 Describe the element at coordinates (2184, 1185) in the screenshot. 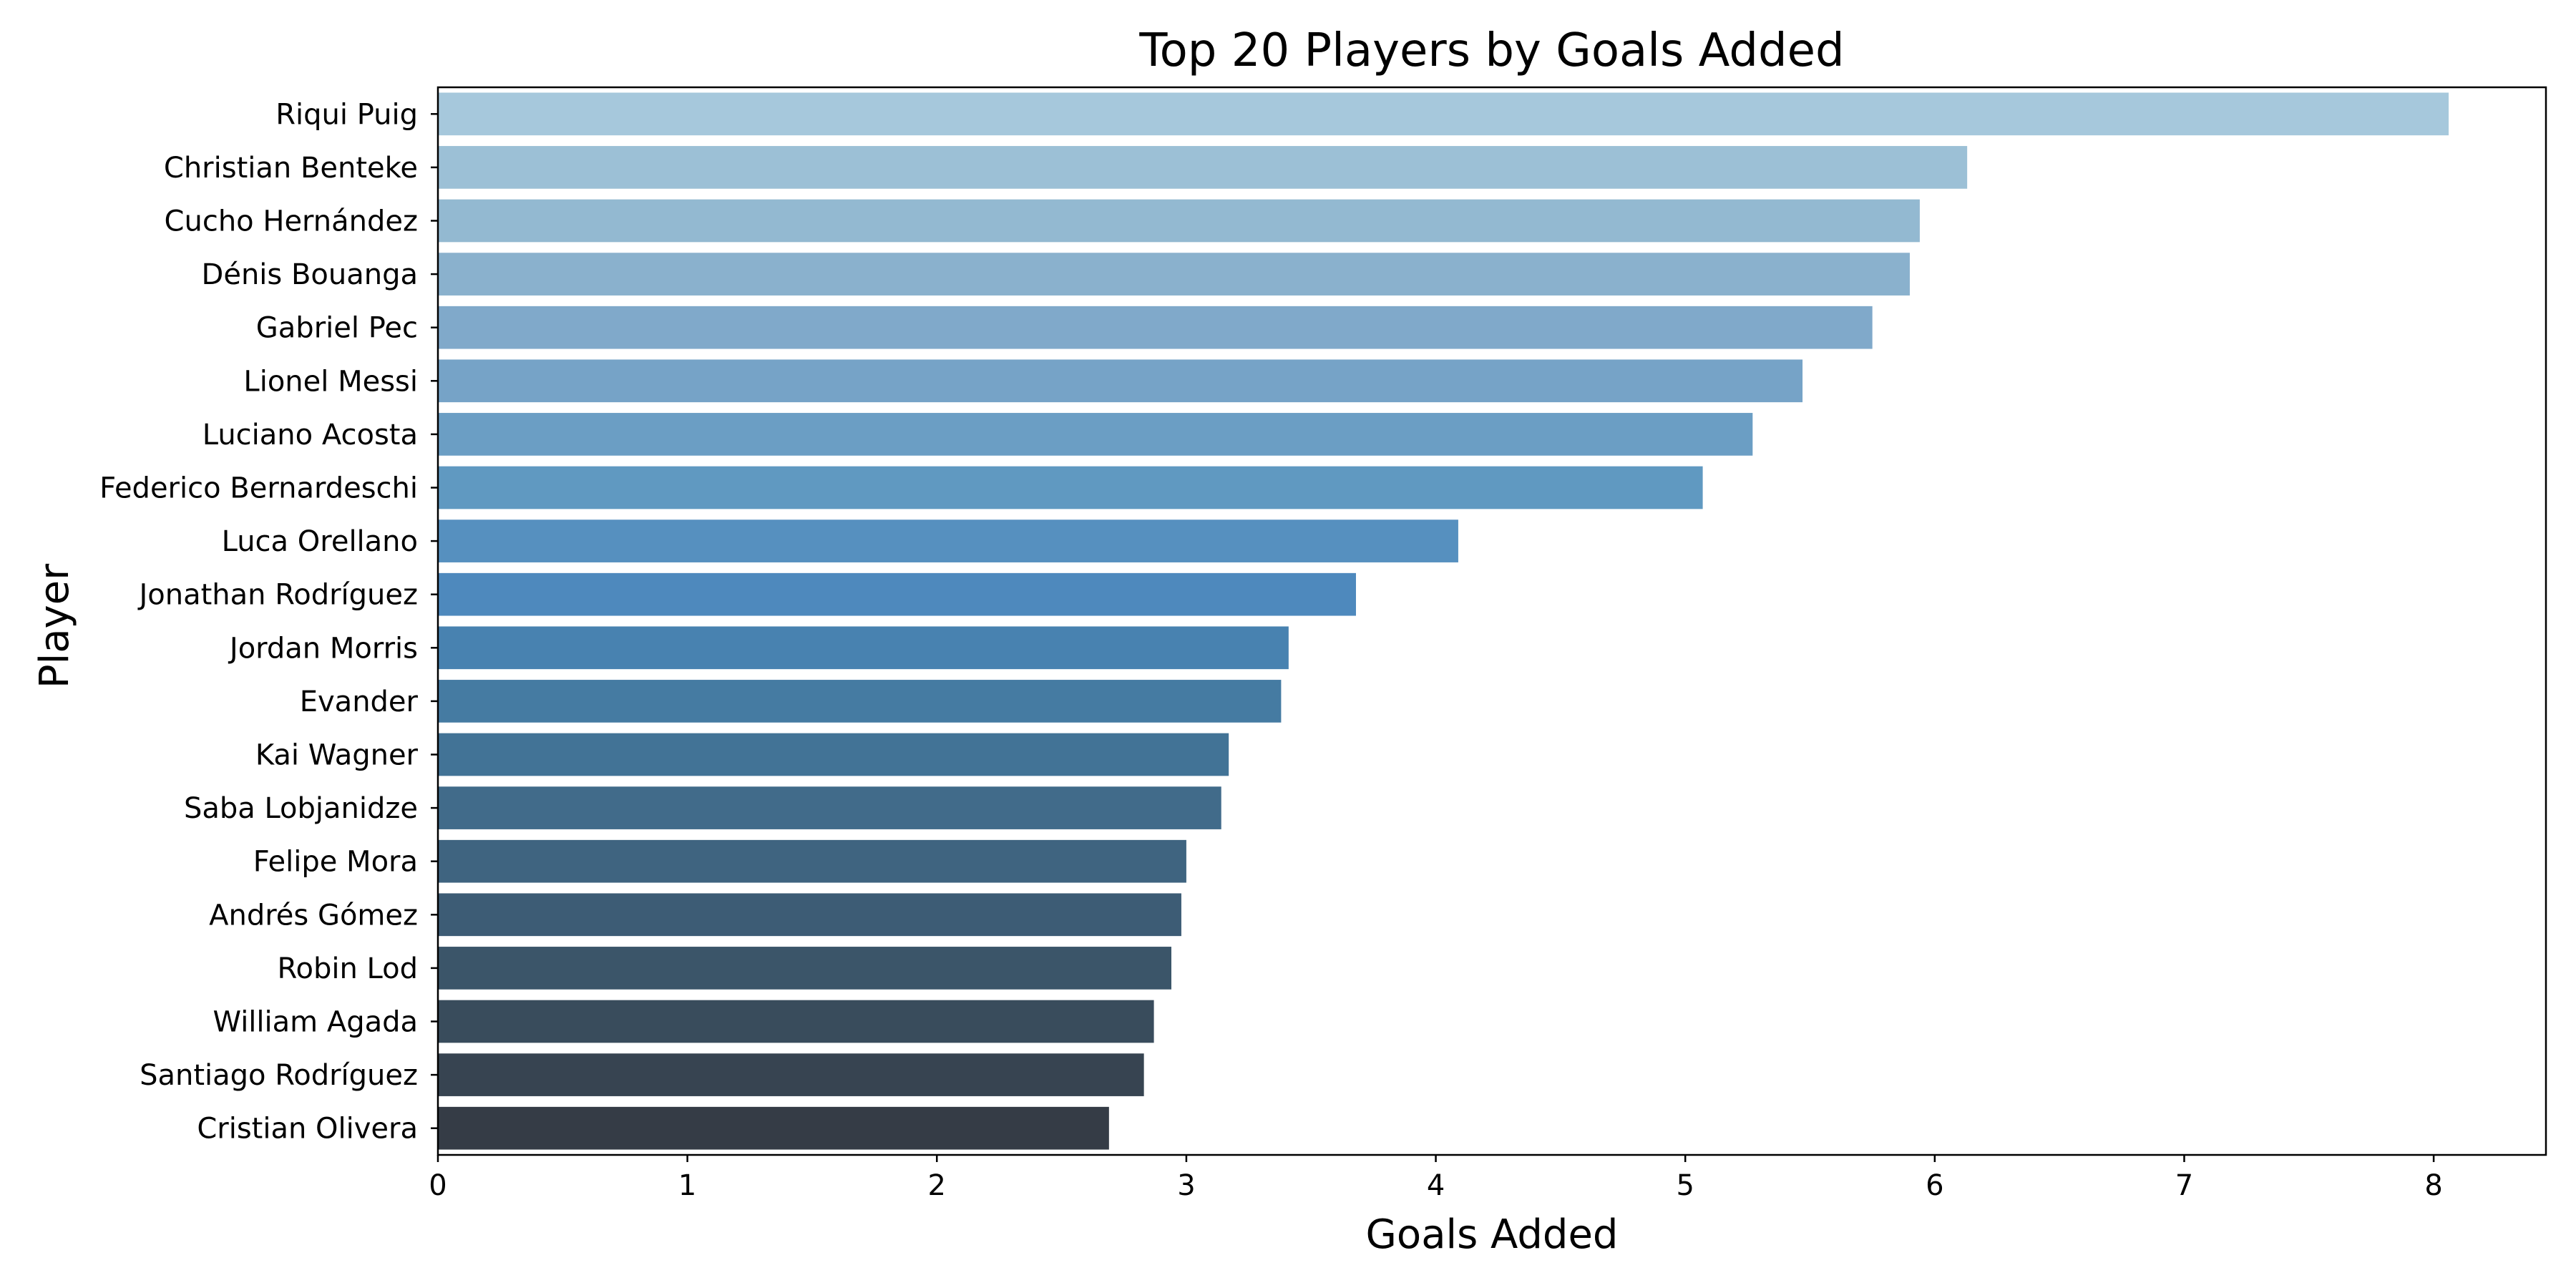

I see `x-tick-label: 7` at that location.